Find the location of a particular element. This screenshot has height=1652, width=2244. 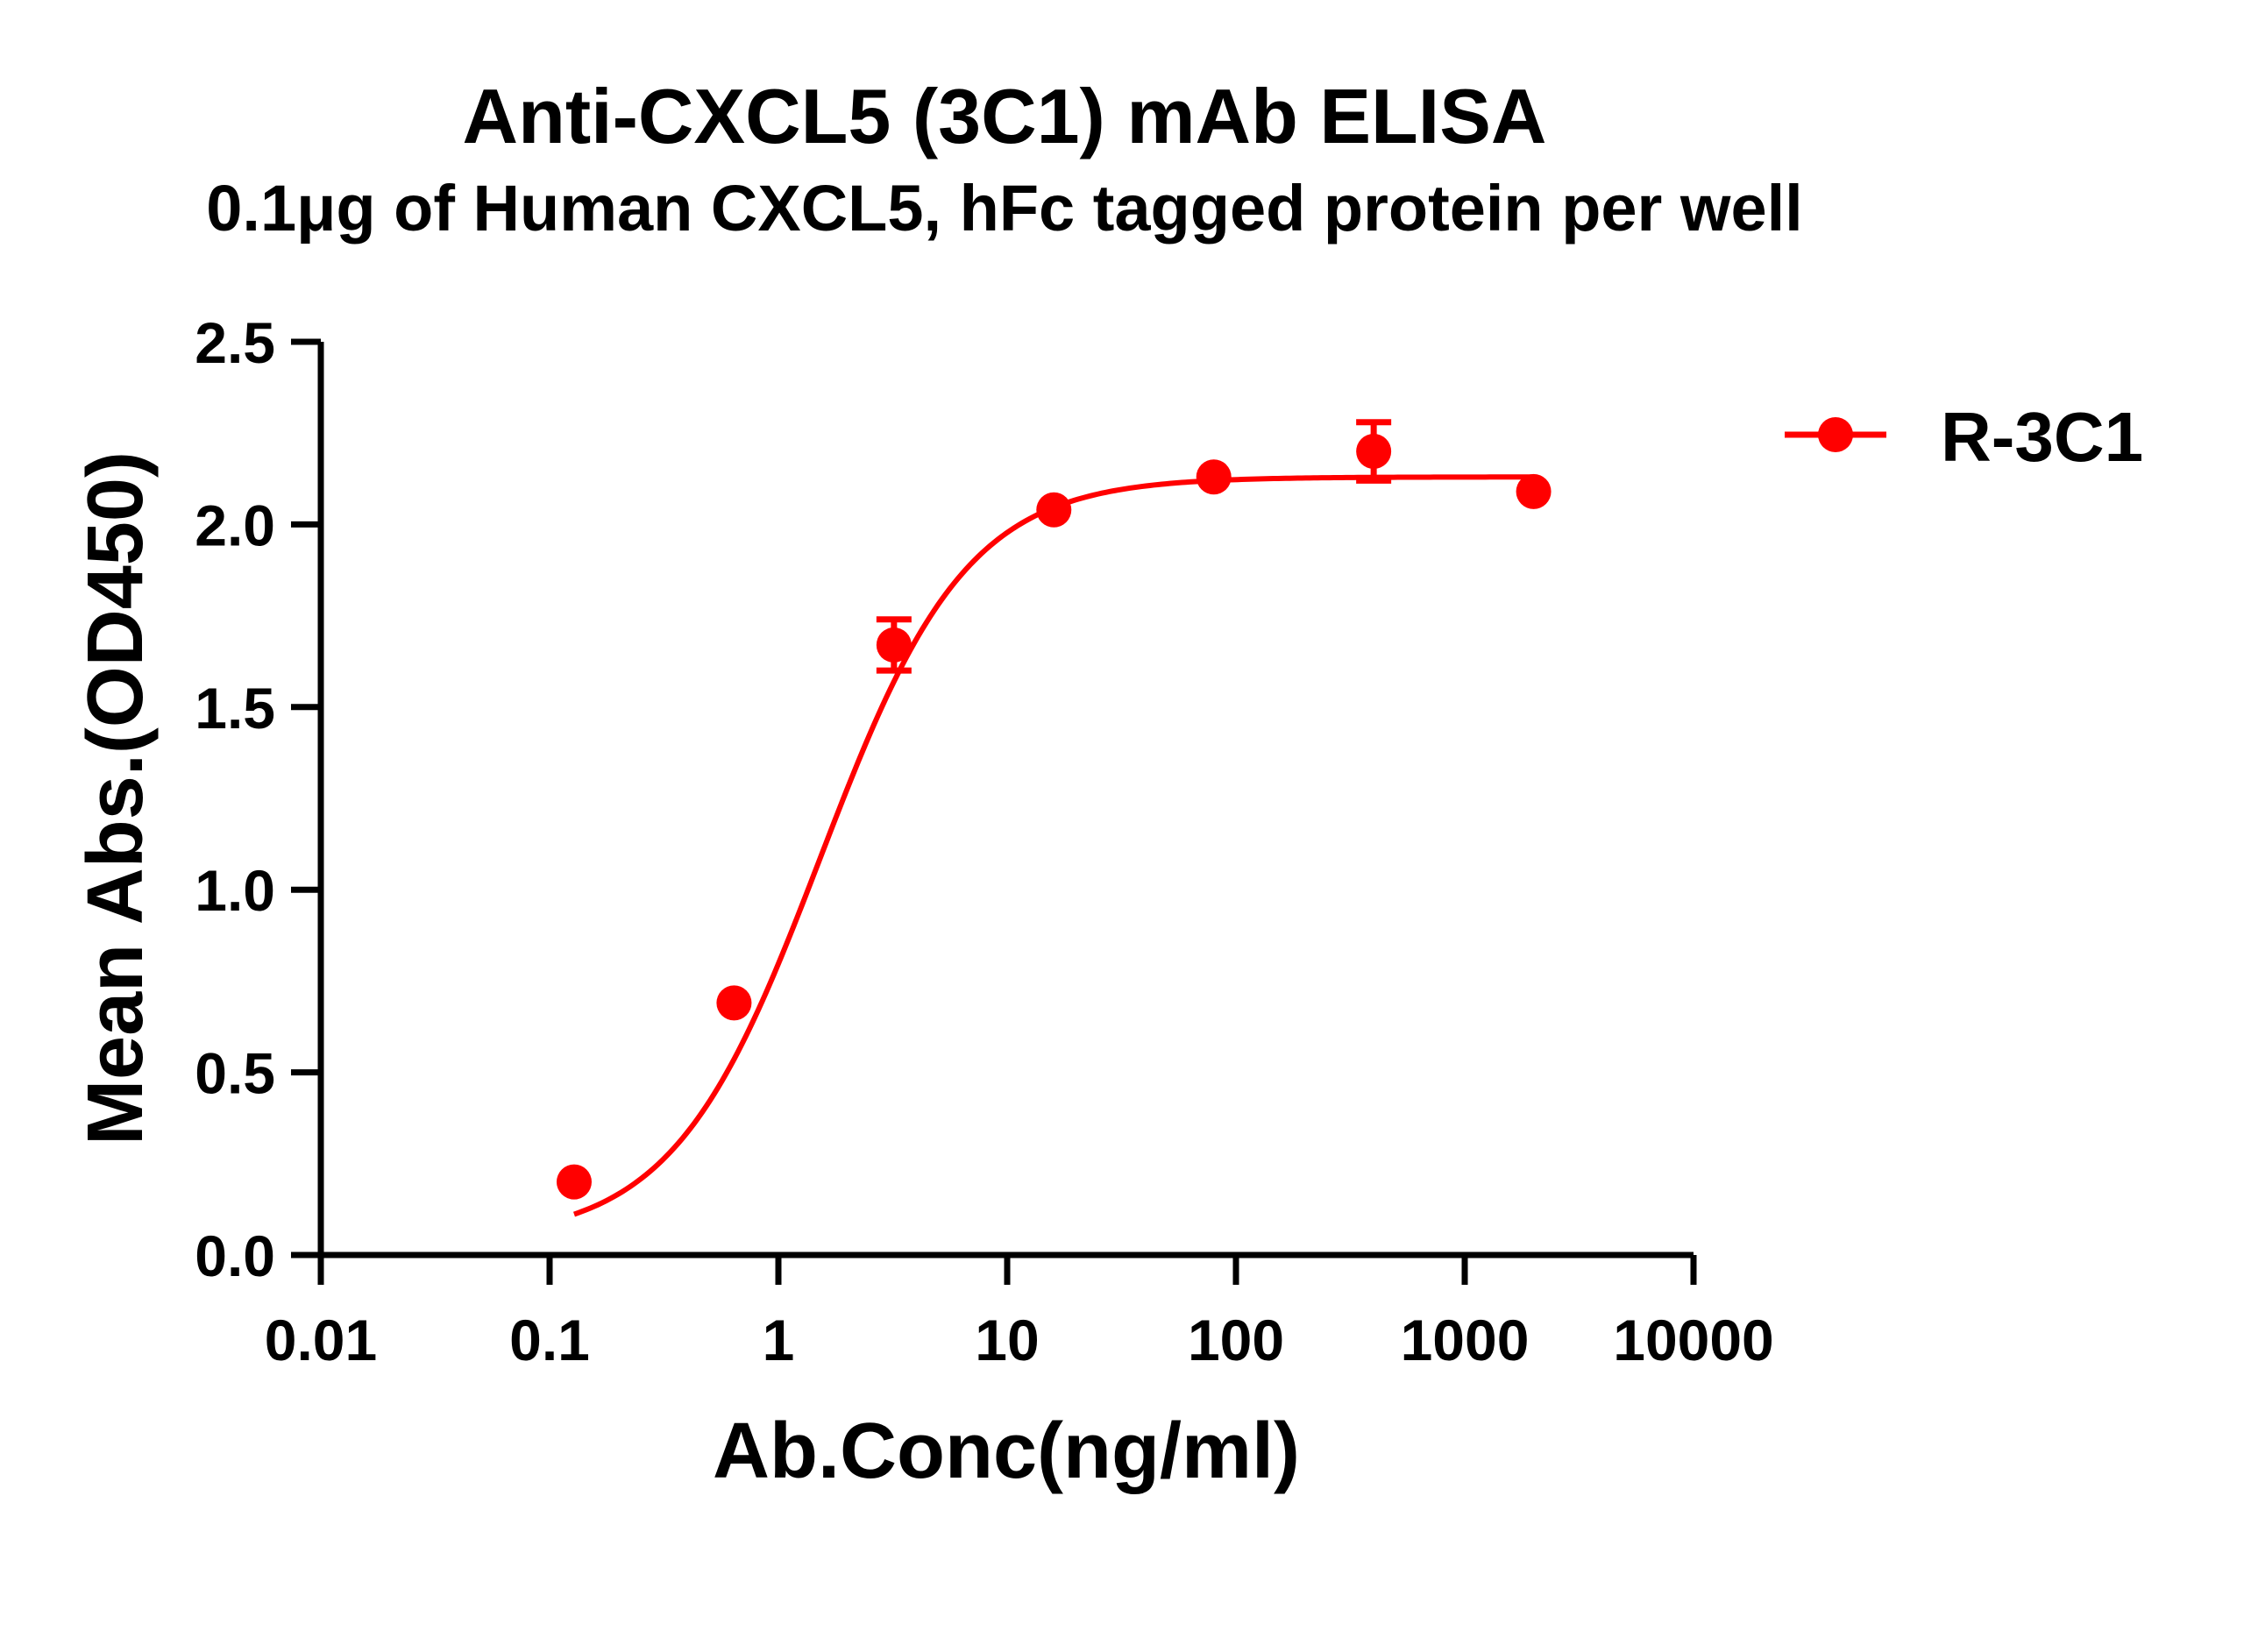

y-tick-label: 2.0 is located at coordinates (235, 525).